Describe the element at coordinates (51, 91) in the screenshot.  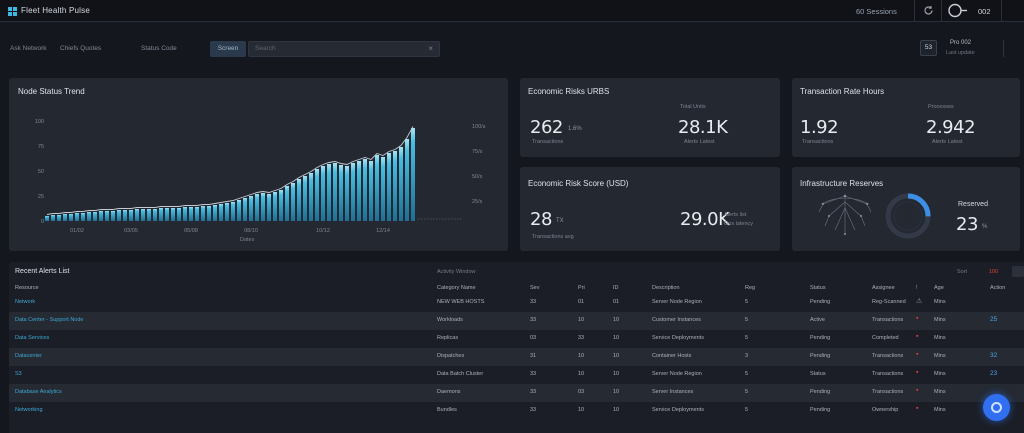
I see `chart-title: Node Status Trend` at that location.